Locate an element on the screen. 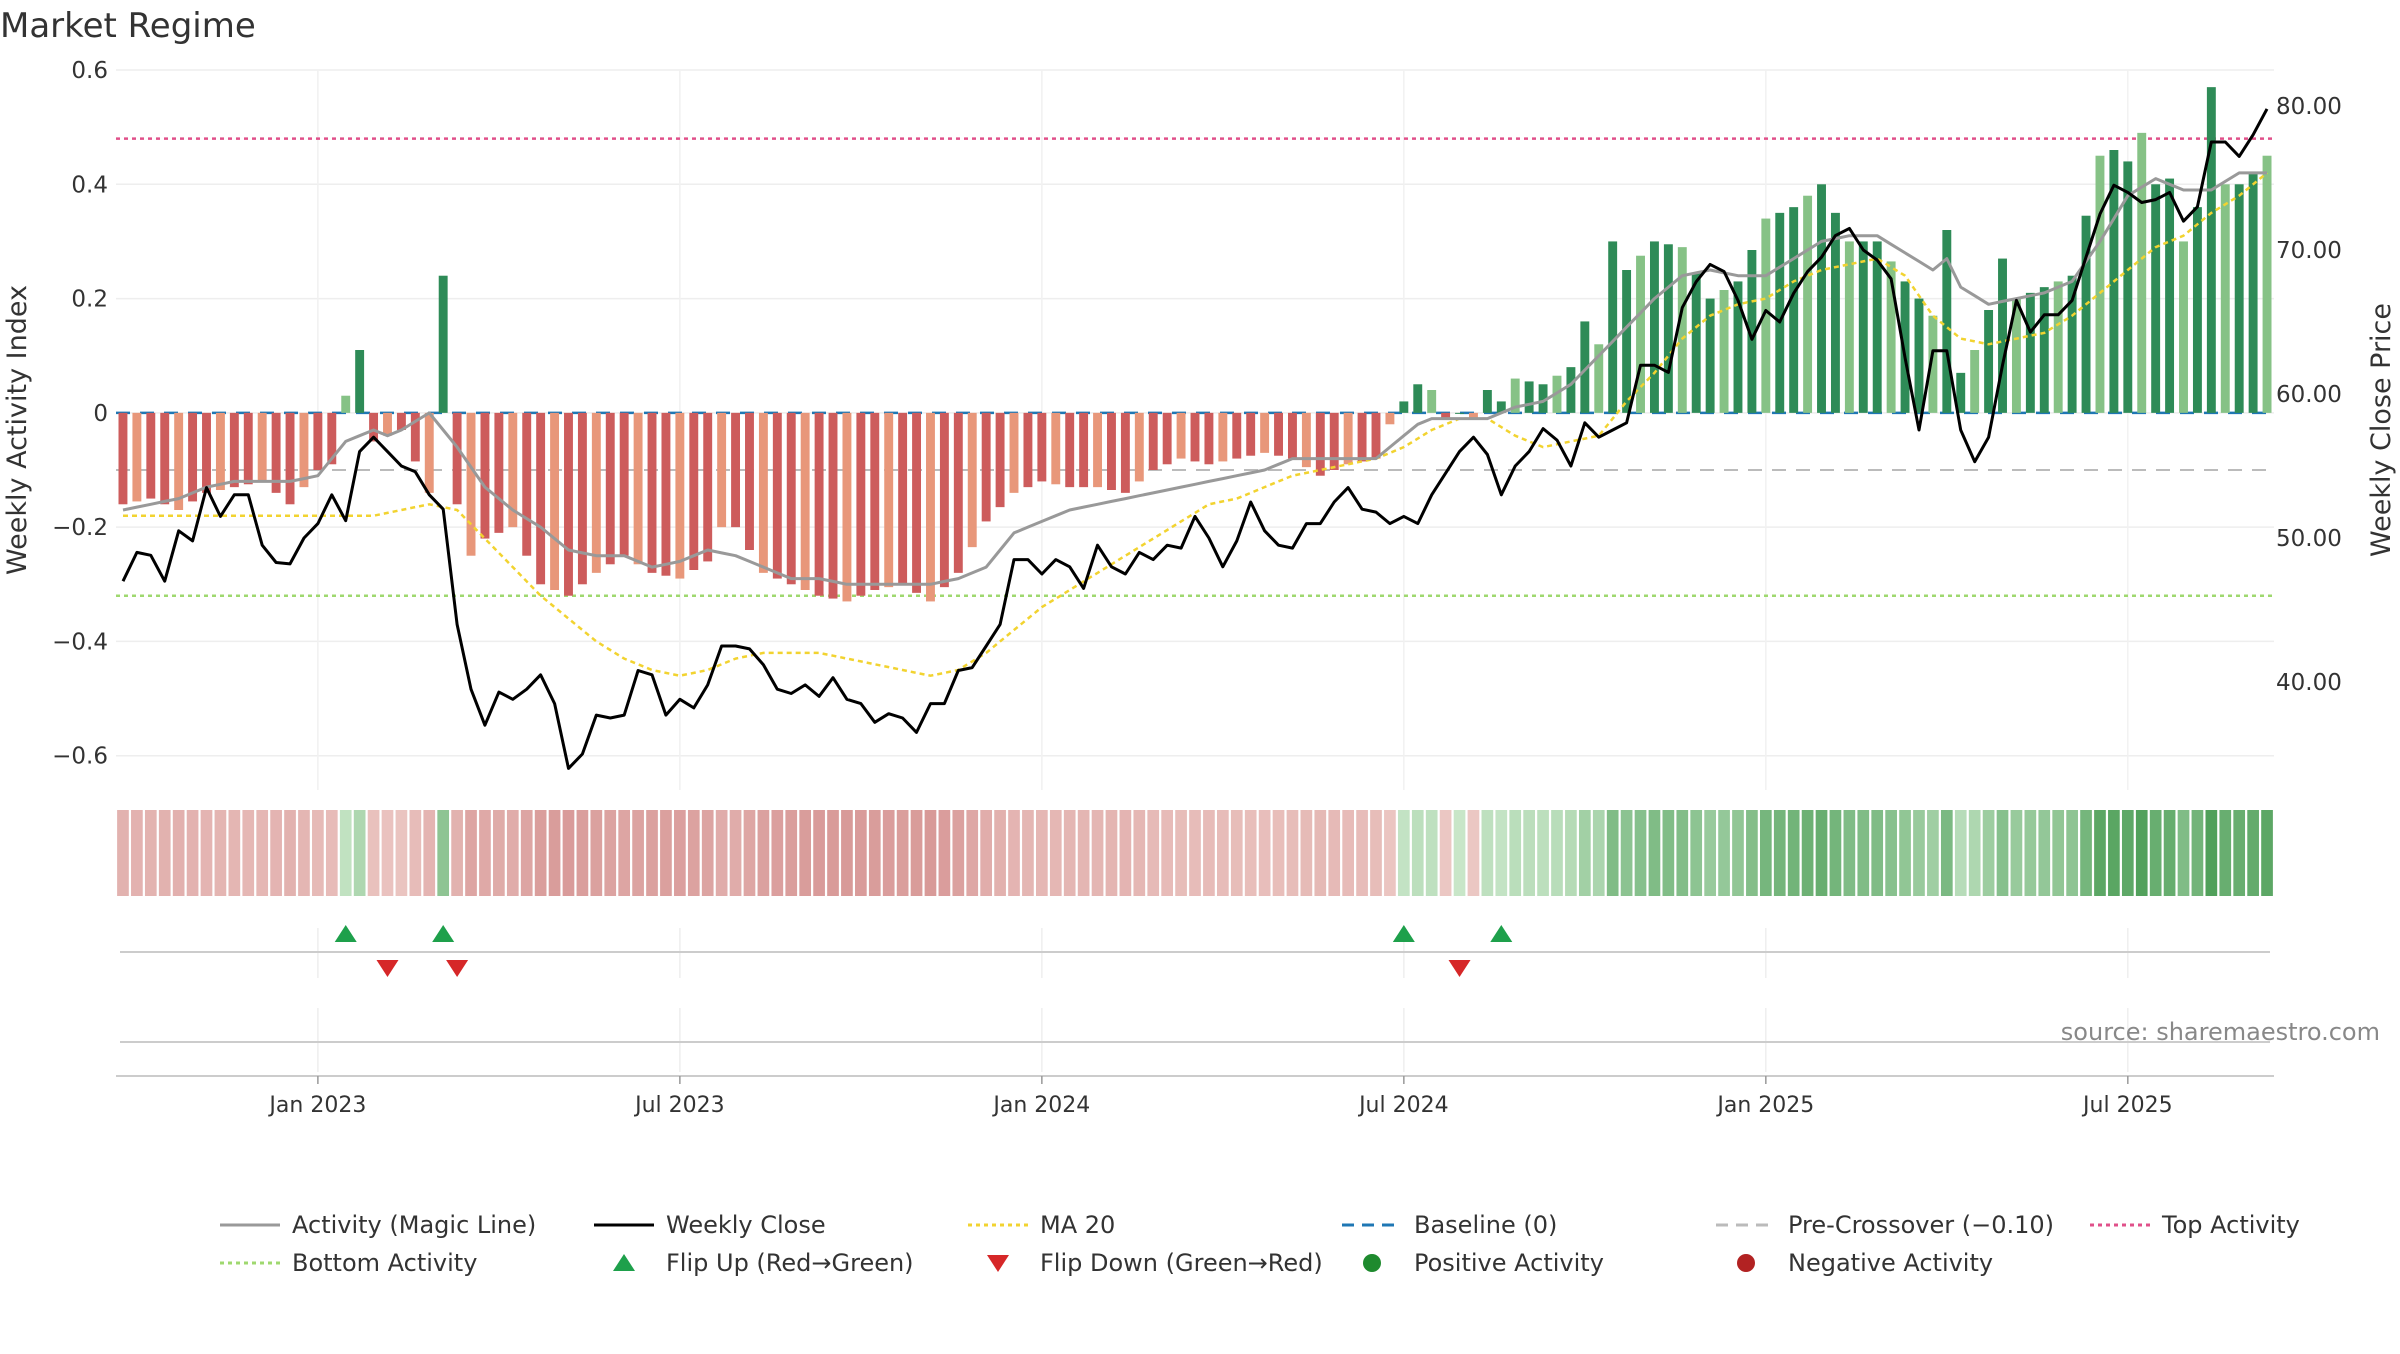 This screenshot has width=2400, height=1354. y-tick-right: 50.00 is located at coordinates (2309, 539).